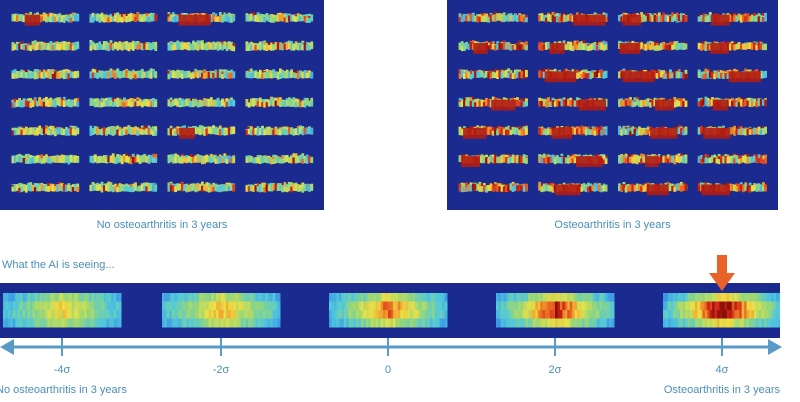 The image size is (800, 402). What do you see at coordinates (721, 390) in the screenshot?
I see `axis-end-label-right: Osteoarthritis in 3 years` at bounding box center [721, 390].